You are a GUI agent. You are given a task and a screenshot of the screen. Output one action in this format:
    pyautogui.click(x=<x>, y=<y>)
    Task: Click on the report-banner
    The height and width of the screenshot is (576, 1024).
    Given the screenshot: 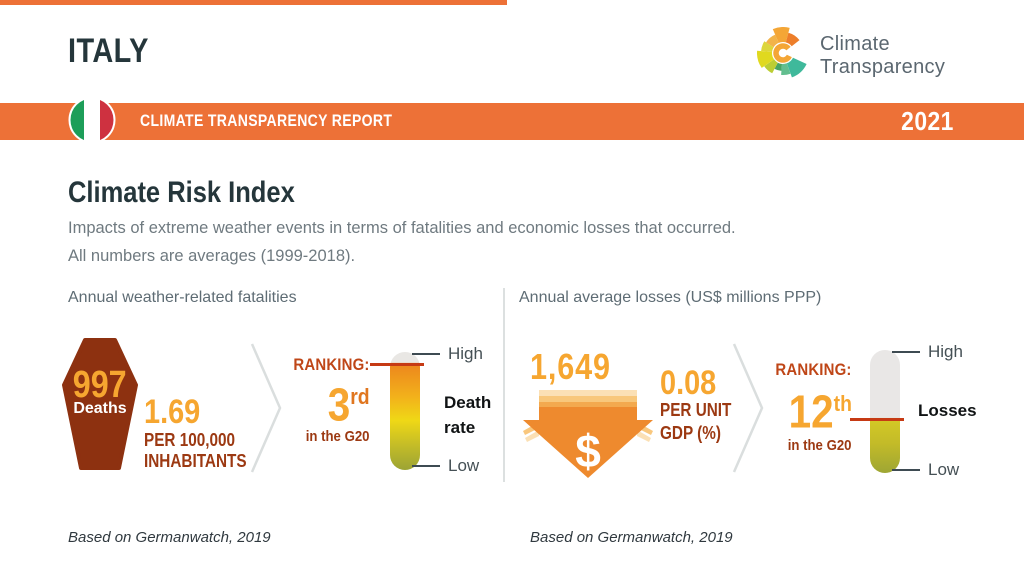 What is the action you would take?
    pyautogui.click(x=512, y=121)
    